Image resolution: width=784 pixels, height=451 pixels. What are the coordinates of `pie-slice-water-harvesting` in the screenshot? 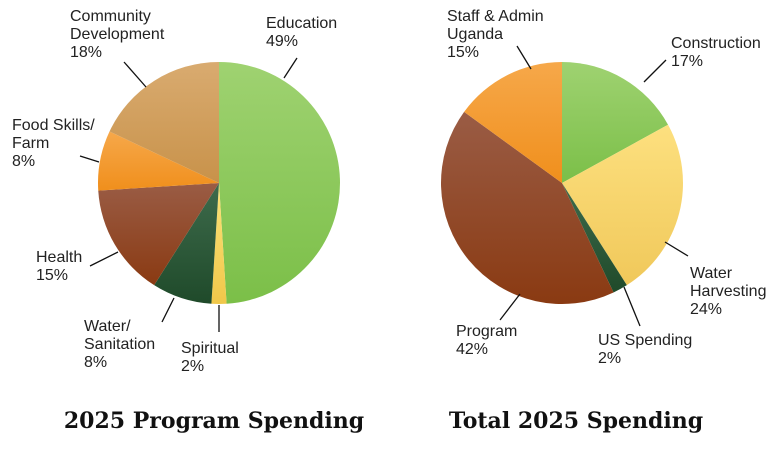 It's located at (622, 205).